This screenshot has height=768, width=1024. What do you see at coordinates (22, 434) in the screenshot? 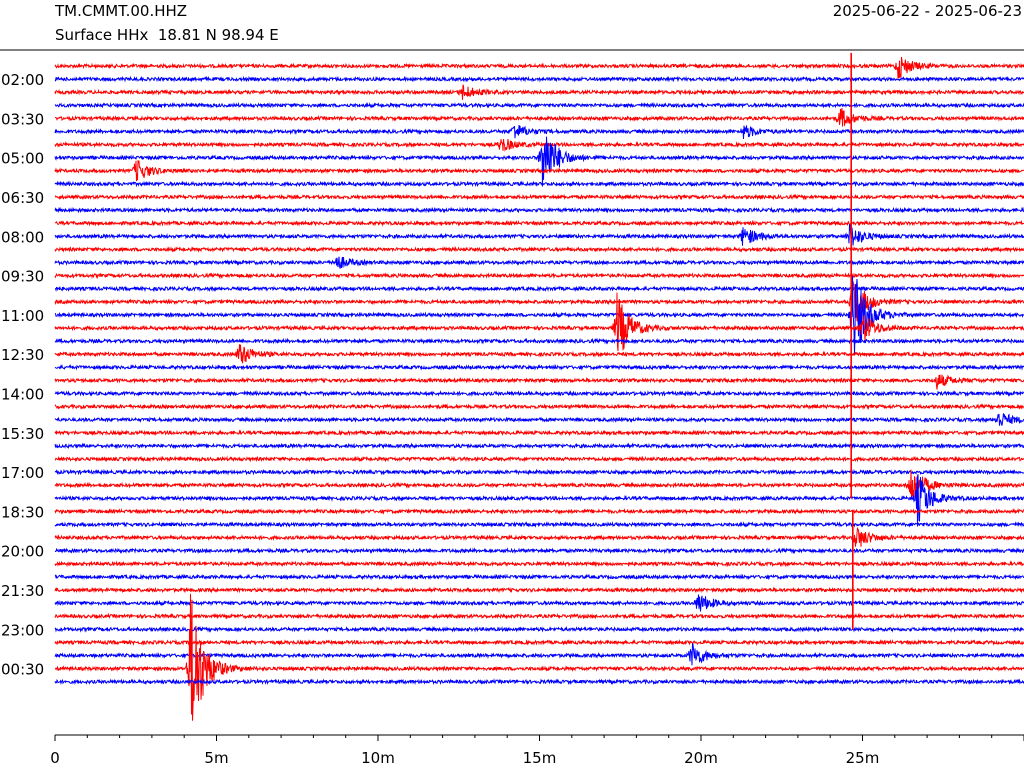
I see `y-tick-label: 15:30` at bounding box center [22, 434].